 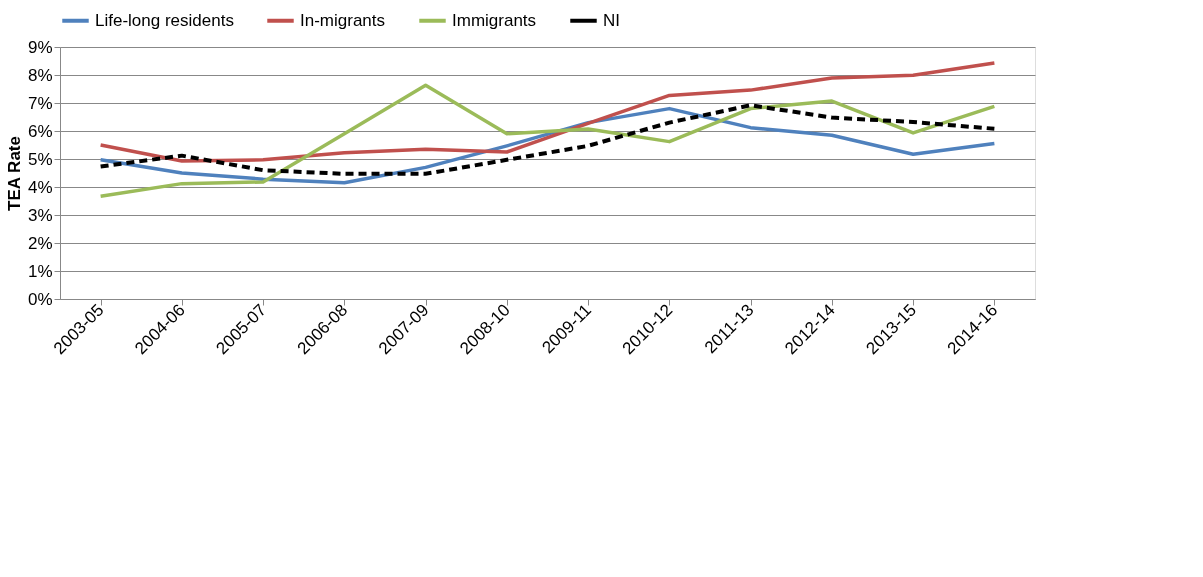 What do you see at coordinates (40, 131) in the screenshot?
I see `y-tick-label: 6%` at bounding box center [40, 131].